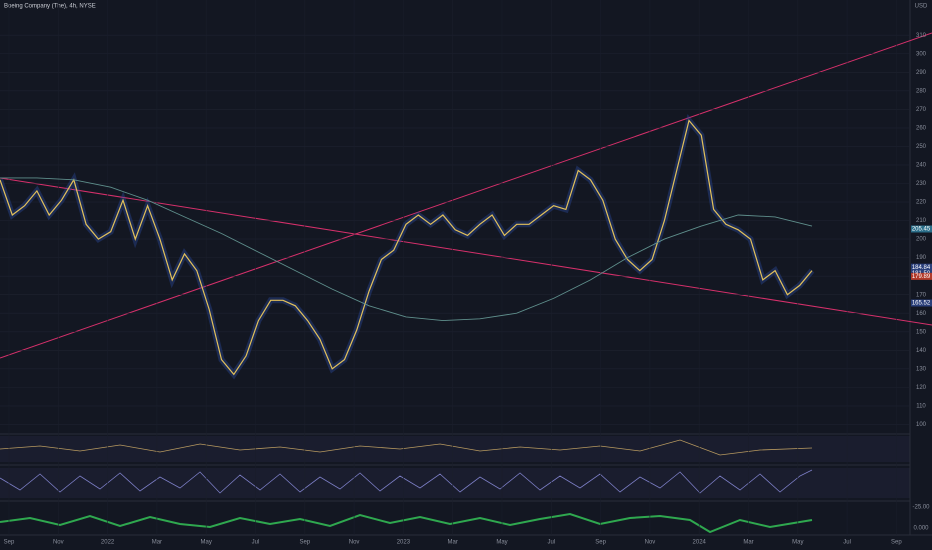 The image size is (932, 550). Describe the element at coordinates (921, 369) in the screenshot. I see `y-tick-label: 130` at that location.